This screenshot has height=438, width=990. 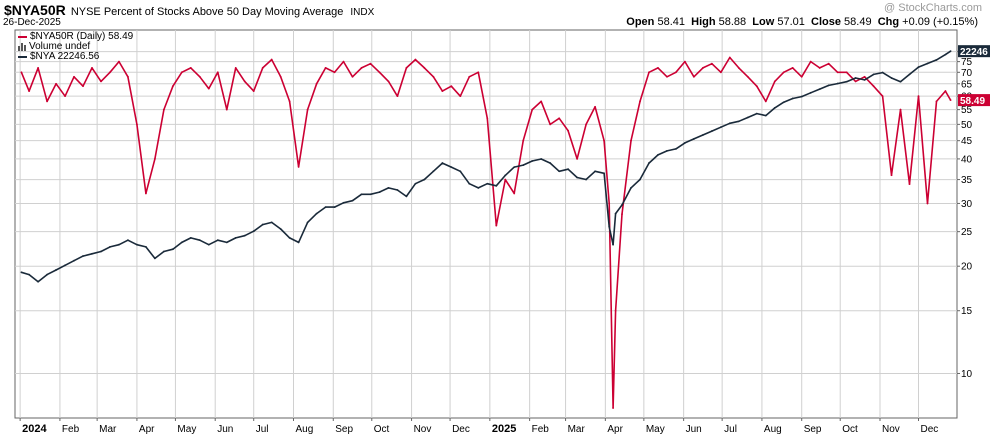 What do you see at coordinates (108, 429) in the screenshot?
I see `x-tick-label: Mar` at bounding box center [108, 429].